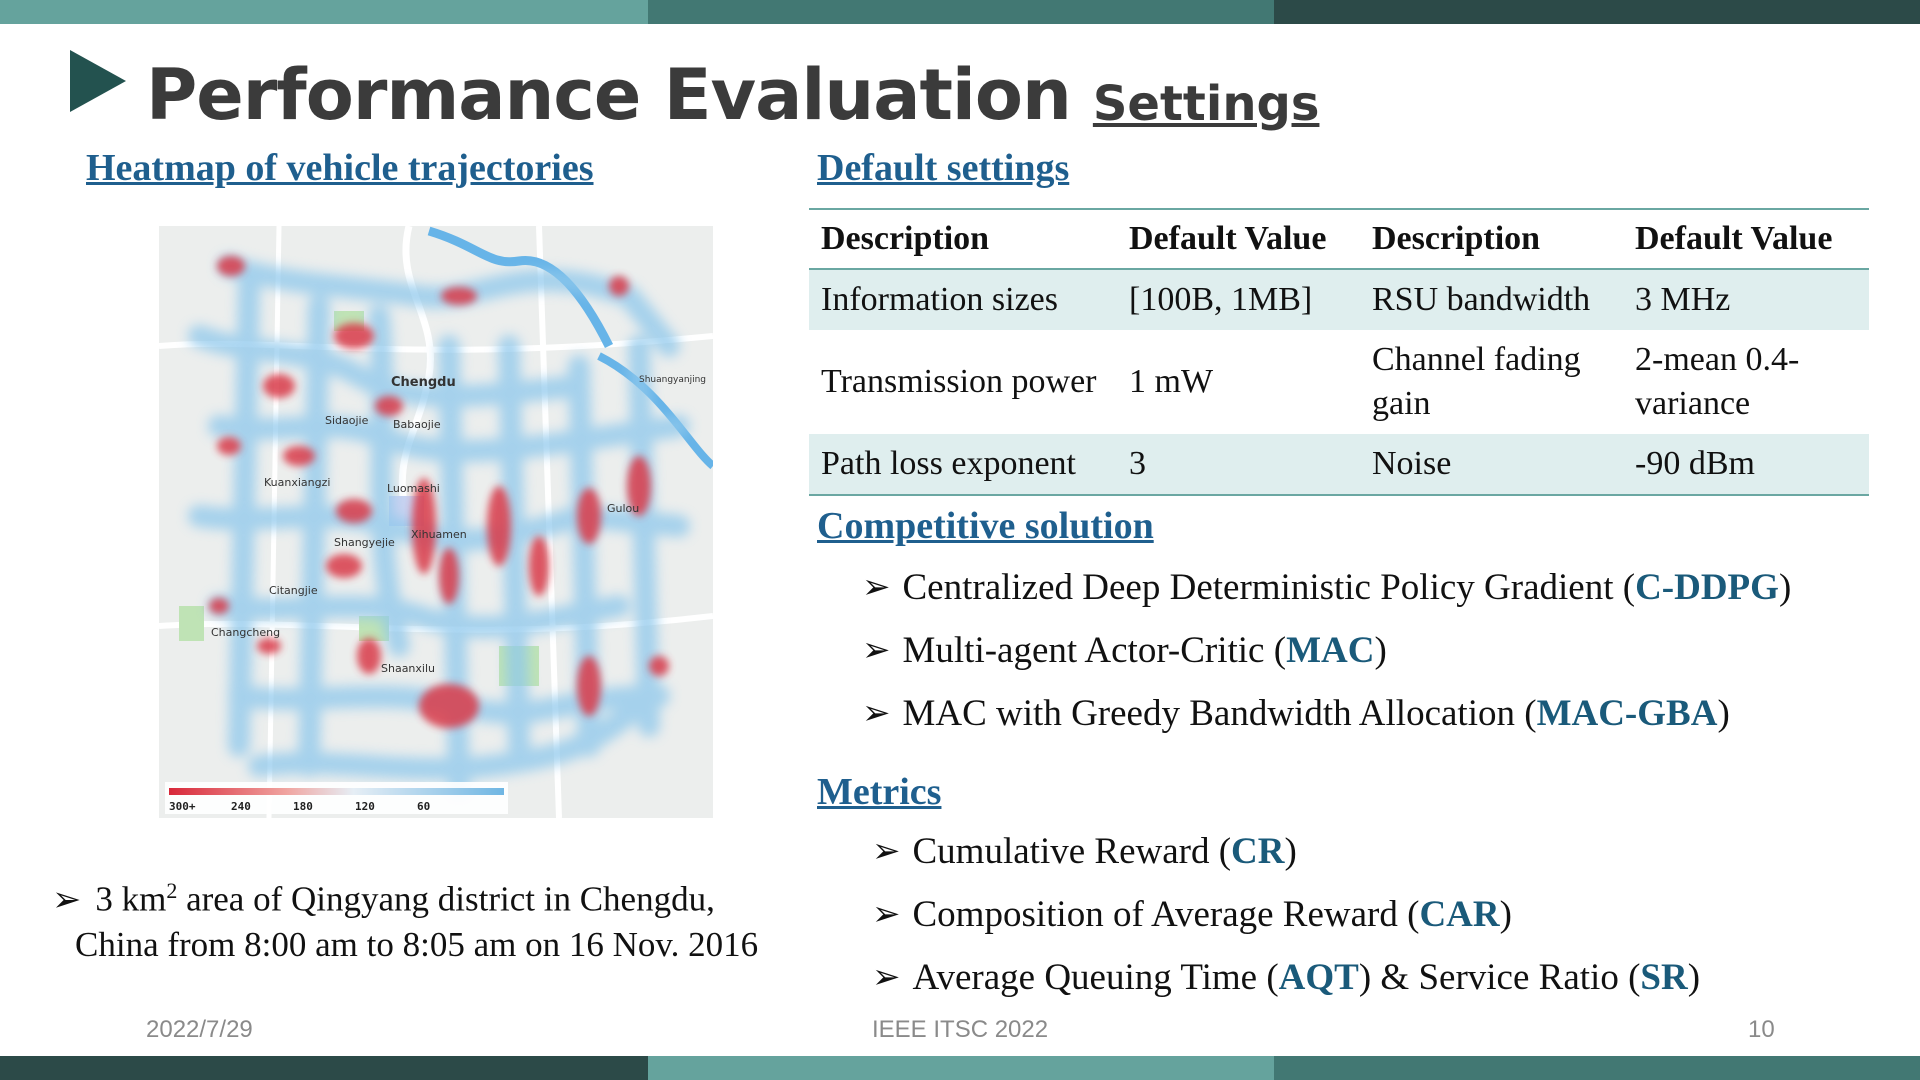  I want to click on table-cell: Channel fading gain, so click(1476, 381).